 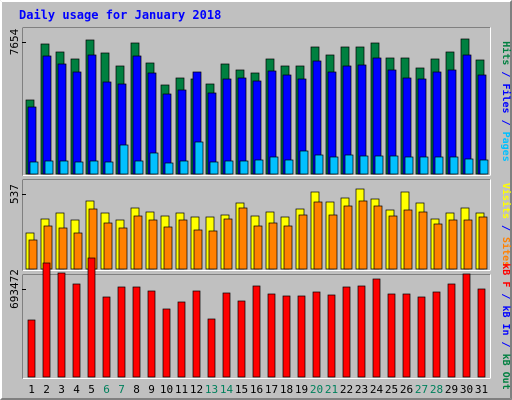 What do you see at coordinates (391, 389) in the screenshot?
I see `x-tick-label-25: 25` at bounding box center [391, 389].